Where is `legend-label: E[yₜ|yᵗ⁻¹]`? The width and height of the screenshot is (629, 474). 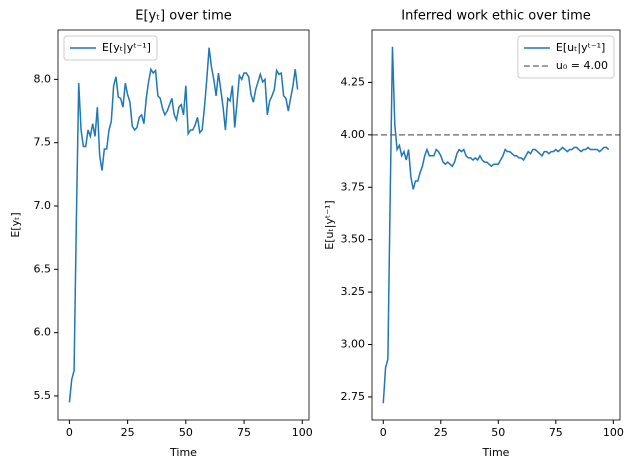 legend-label: E[yₜ|yᵗ⁻¹] is located at coordinates (126, 47).